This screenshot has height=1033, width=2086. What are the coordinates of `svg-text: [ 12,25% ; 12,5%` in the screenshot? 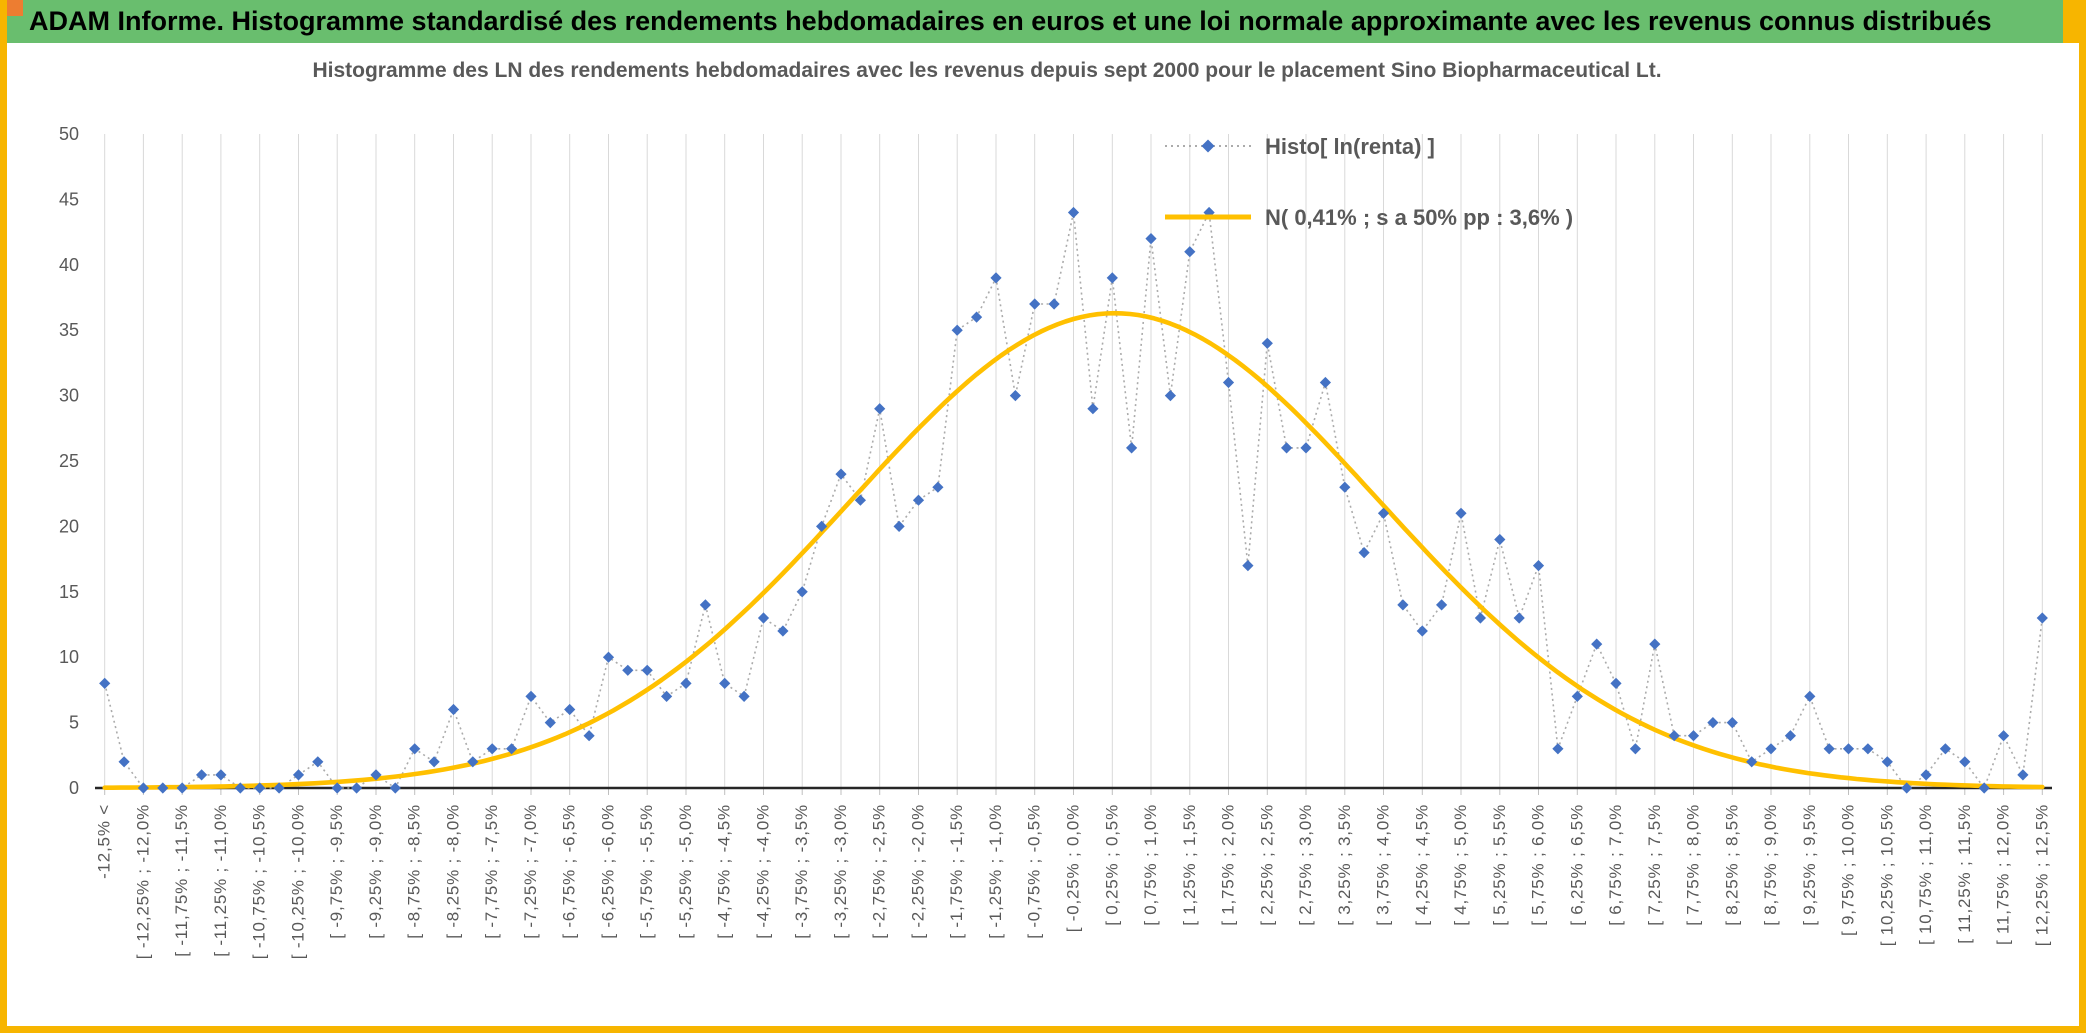 It's located at (2041, 875).